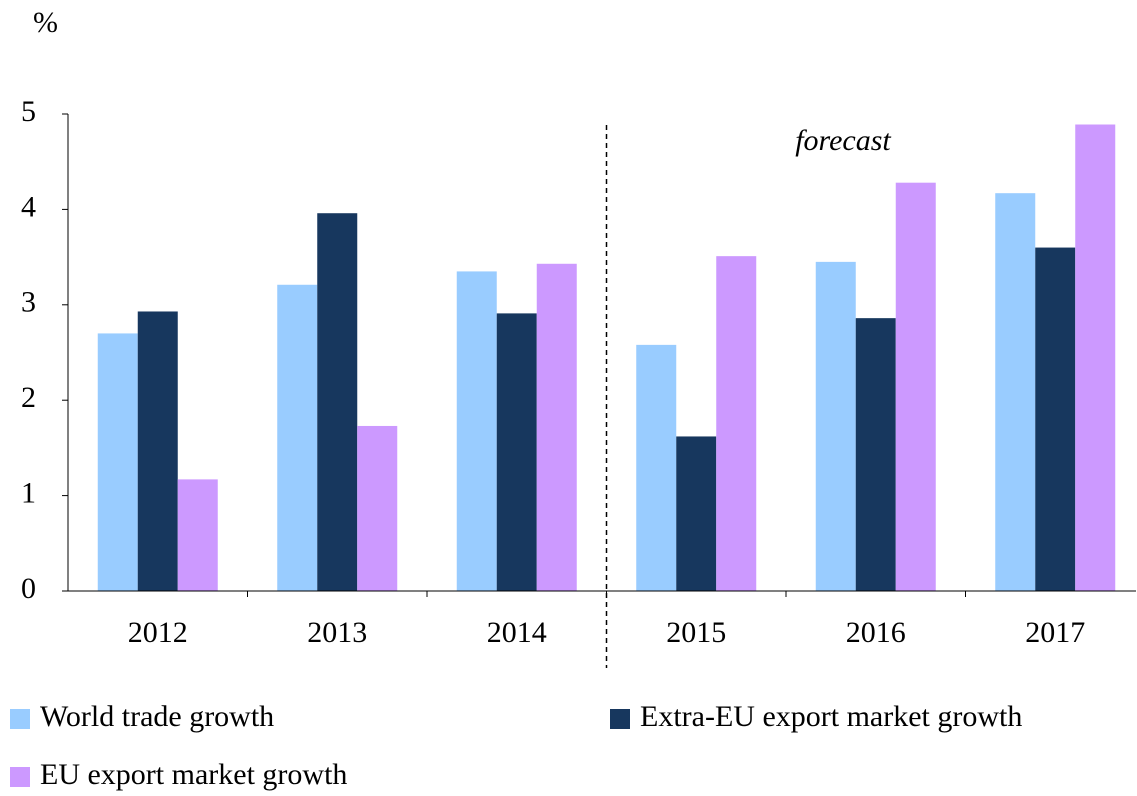 The height and width of the screenshot is (796, 1137). I want to click on y-tick-label: 1, so click(28, 492).